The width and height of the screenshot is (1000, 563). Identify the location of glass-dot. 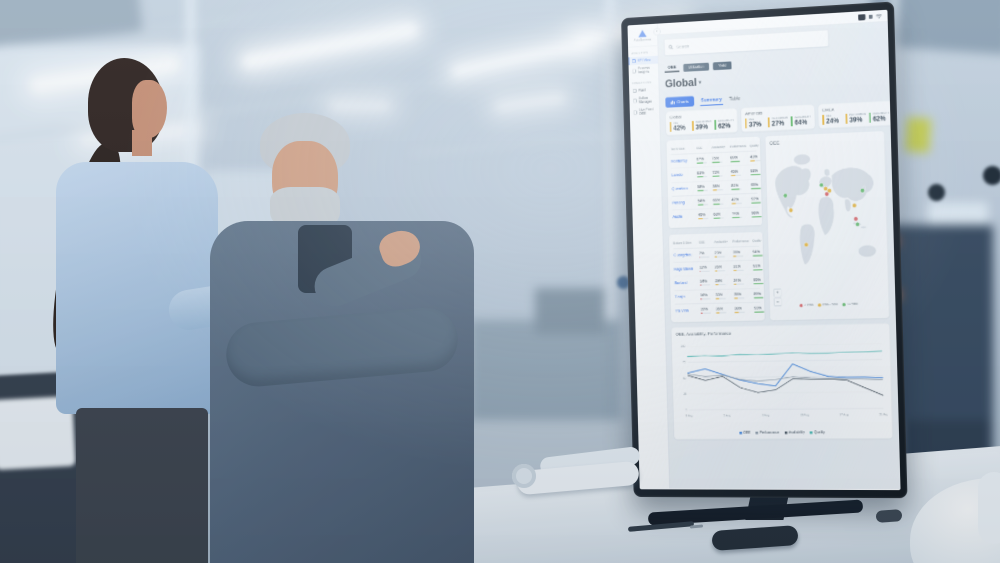
(623, 282).